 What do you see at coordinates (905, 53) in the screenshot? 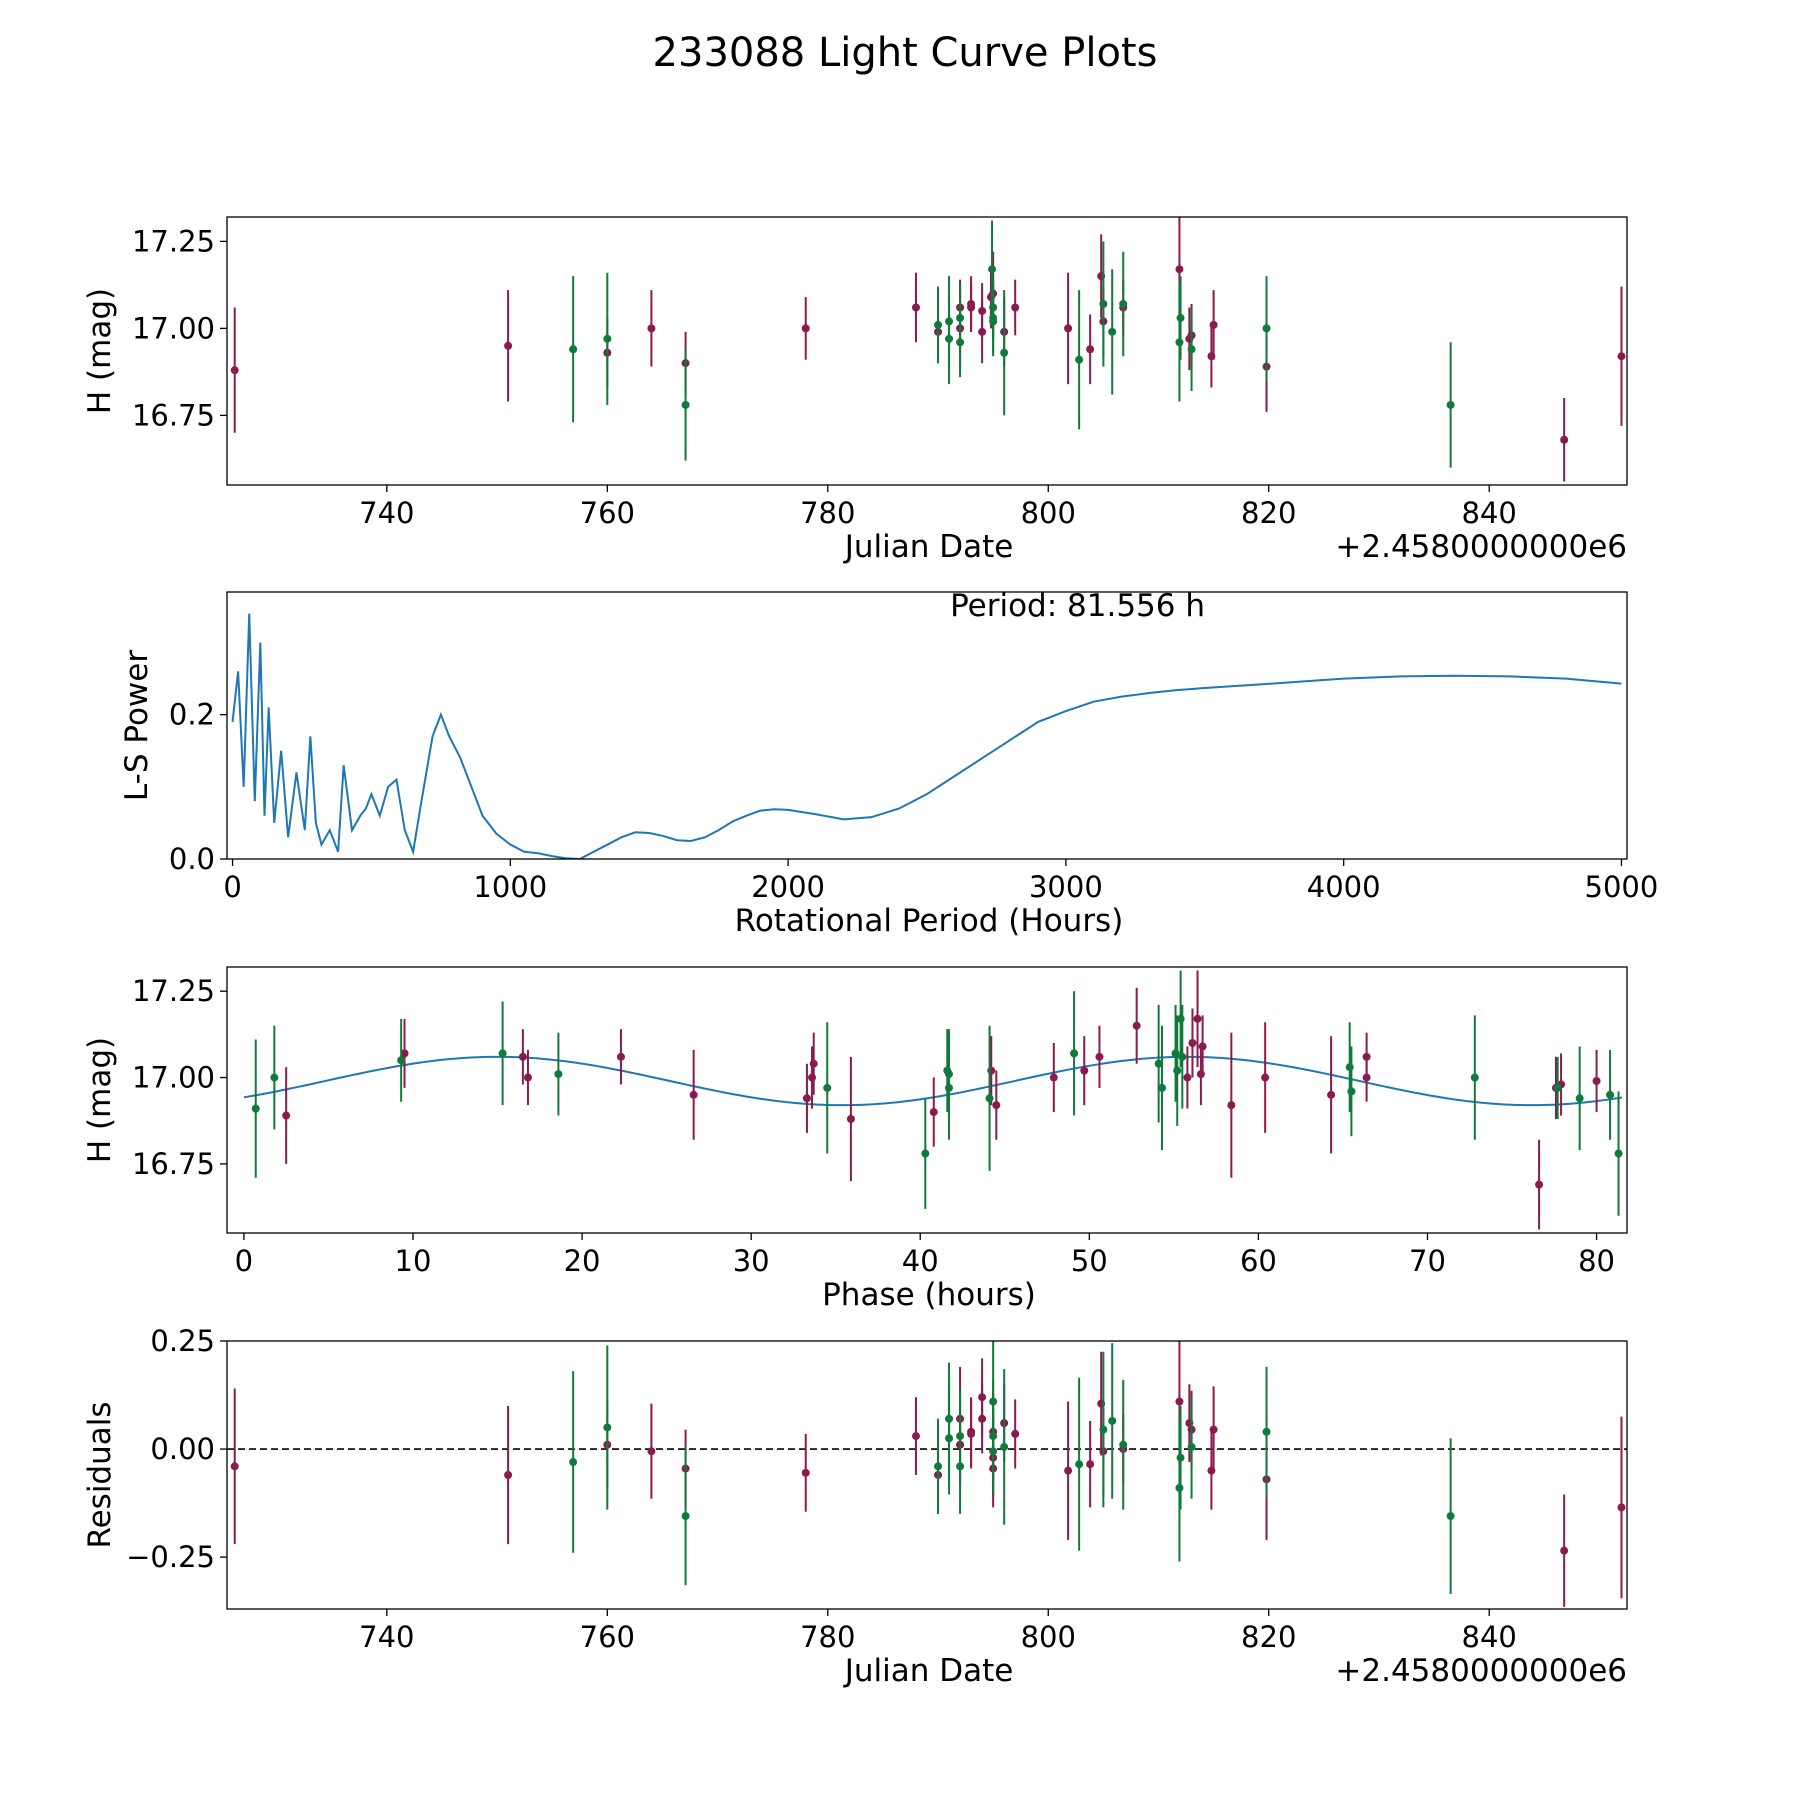
I see `figure-title: 233088 Light Curve Plots` at bounding box center [905, 53].